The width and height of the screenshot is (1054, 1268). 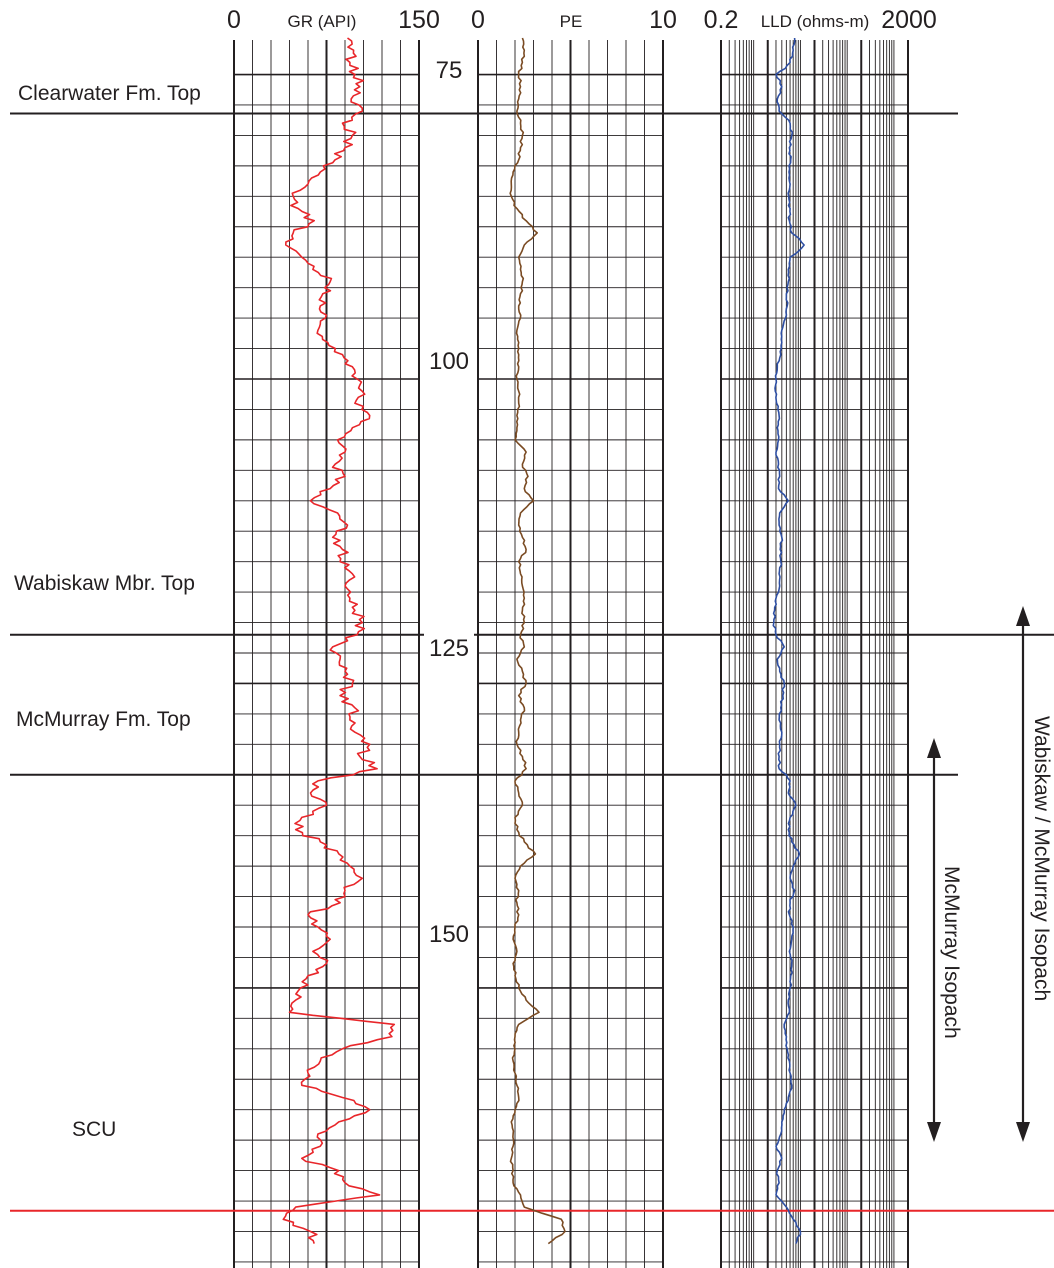 What do you see at coordinates (571, 21) in the screenshot?
I see `pe-track-title: PE` at bounding box center [571, 21].